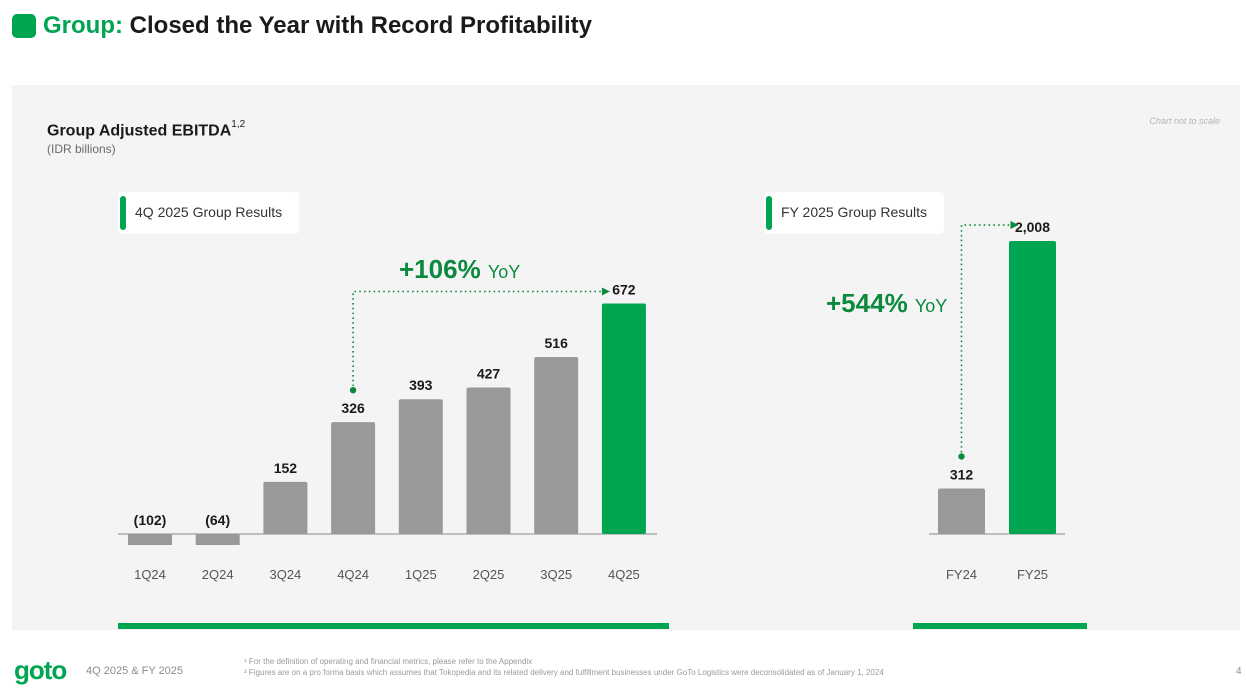 Image resolution: width=1246 pixels, height=694 pixels. Describe the element at coordinates (1032, 574) in the screenshot. I see `annual-tick-label-FY25: FY25` at that location.